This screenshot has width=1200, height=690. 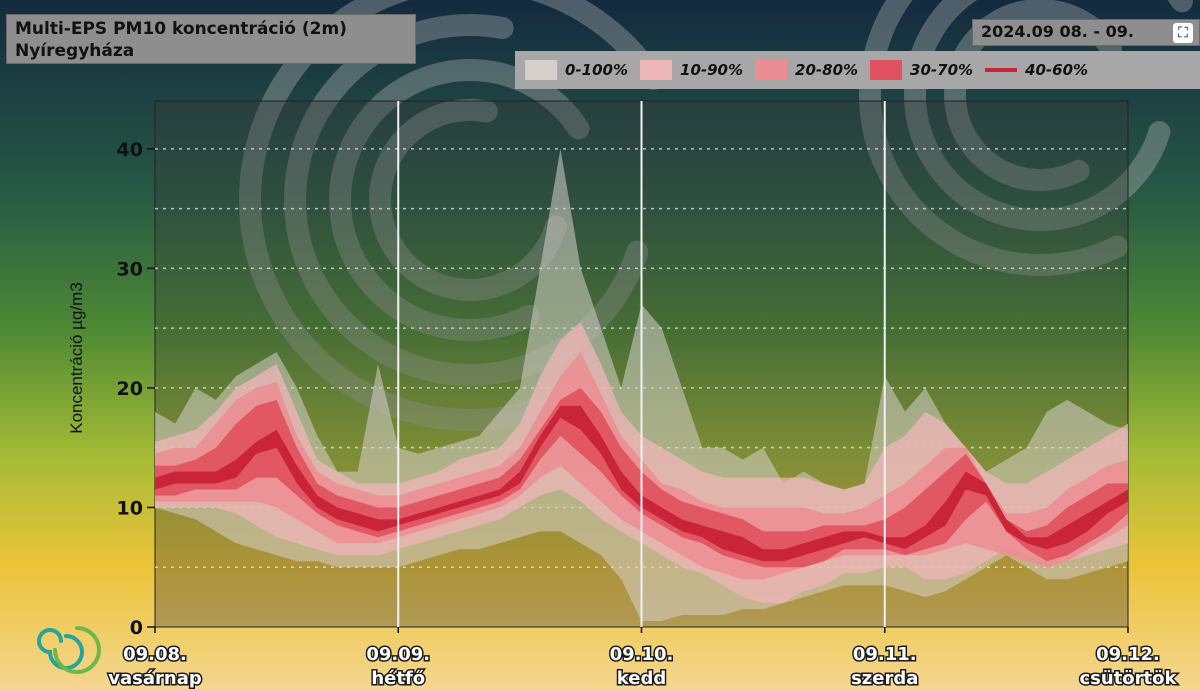 I want to click on y-tick-label: 10, so click(x=130, y=508).